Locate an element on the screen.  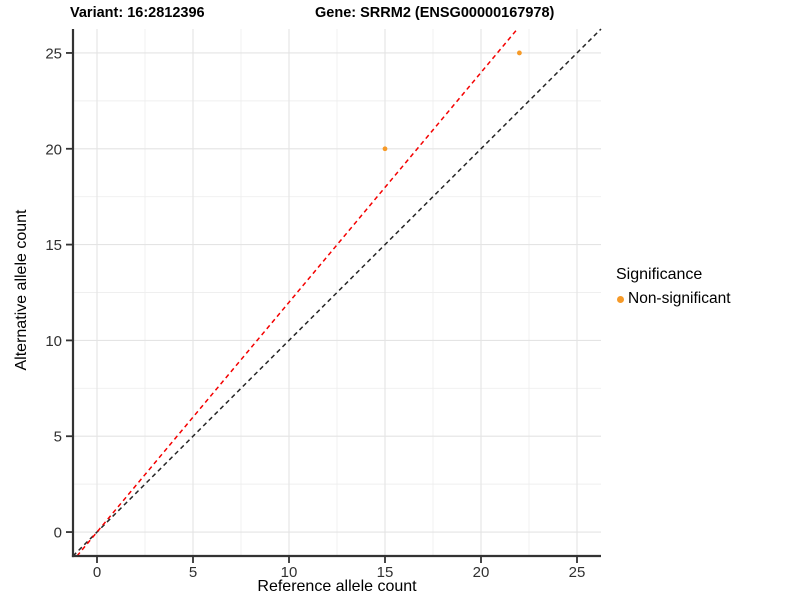
x-tick-label: 15 is located at coordinates (385, 572).